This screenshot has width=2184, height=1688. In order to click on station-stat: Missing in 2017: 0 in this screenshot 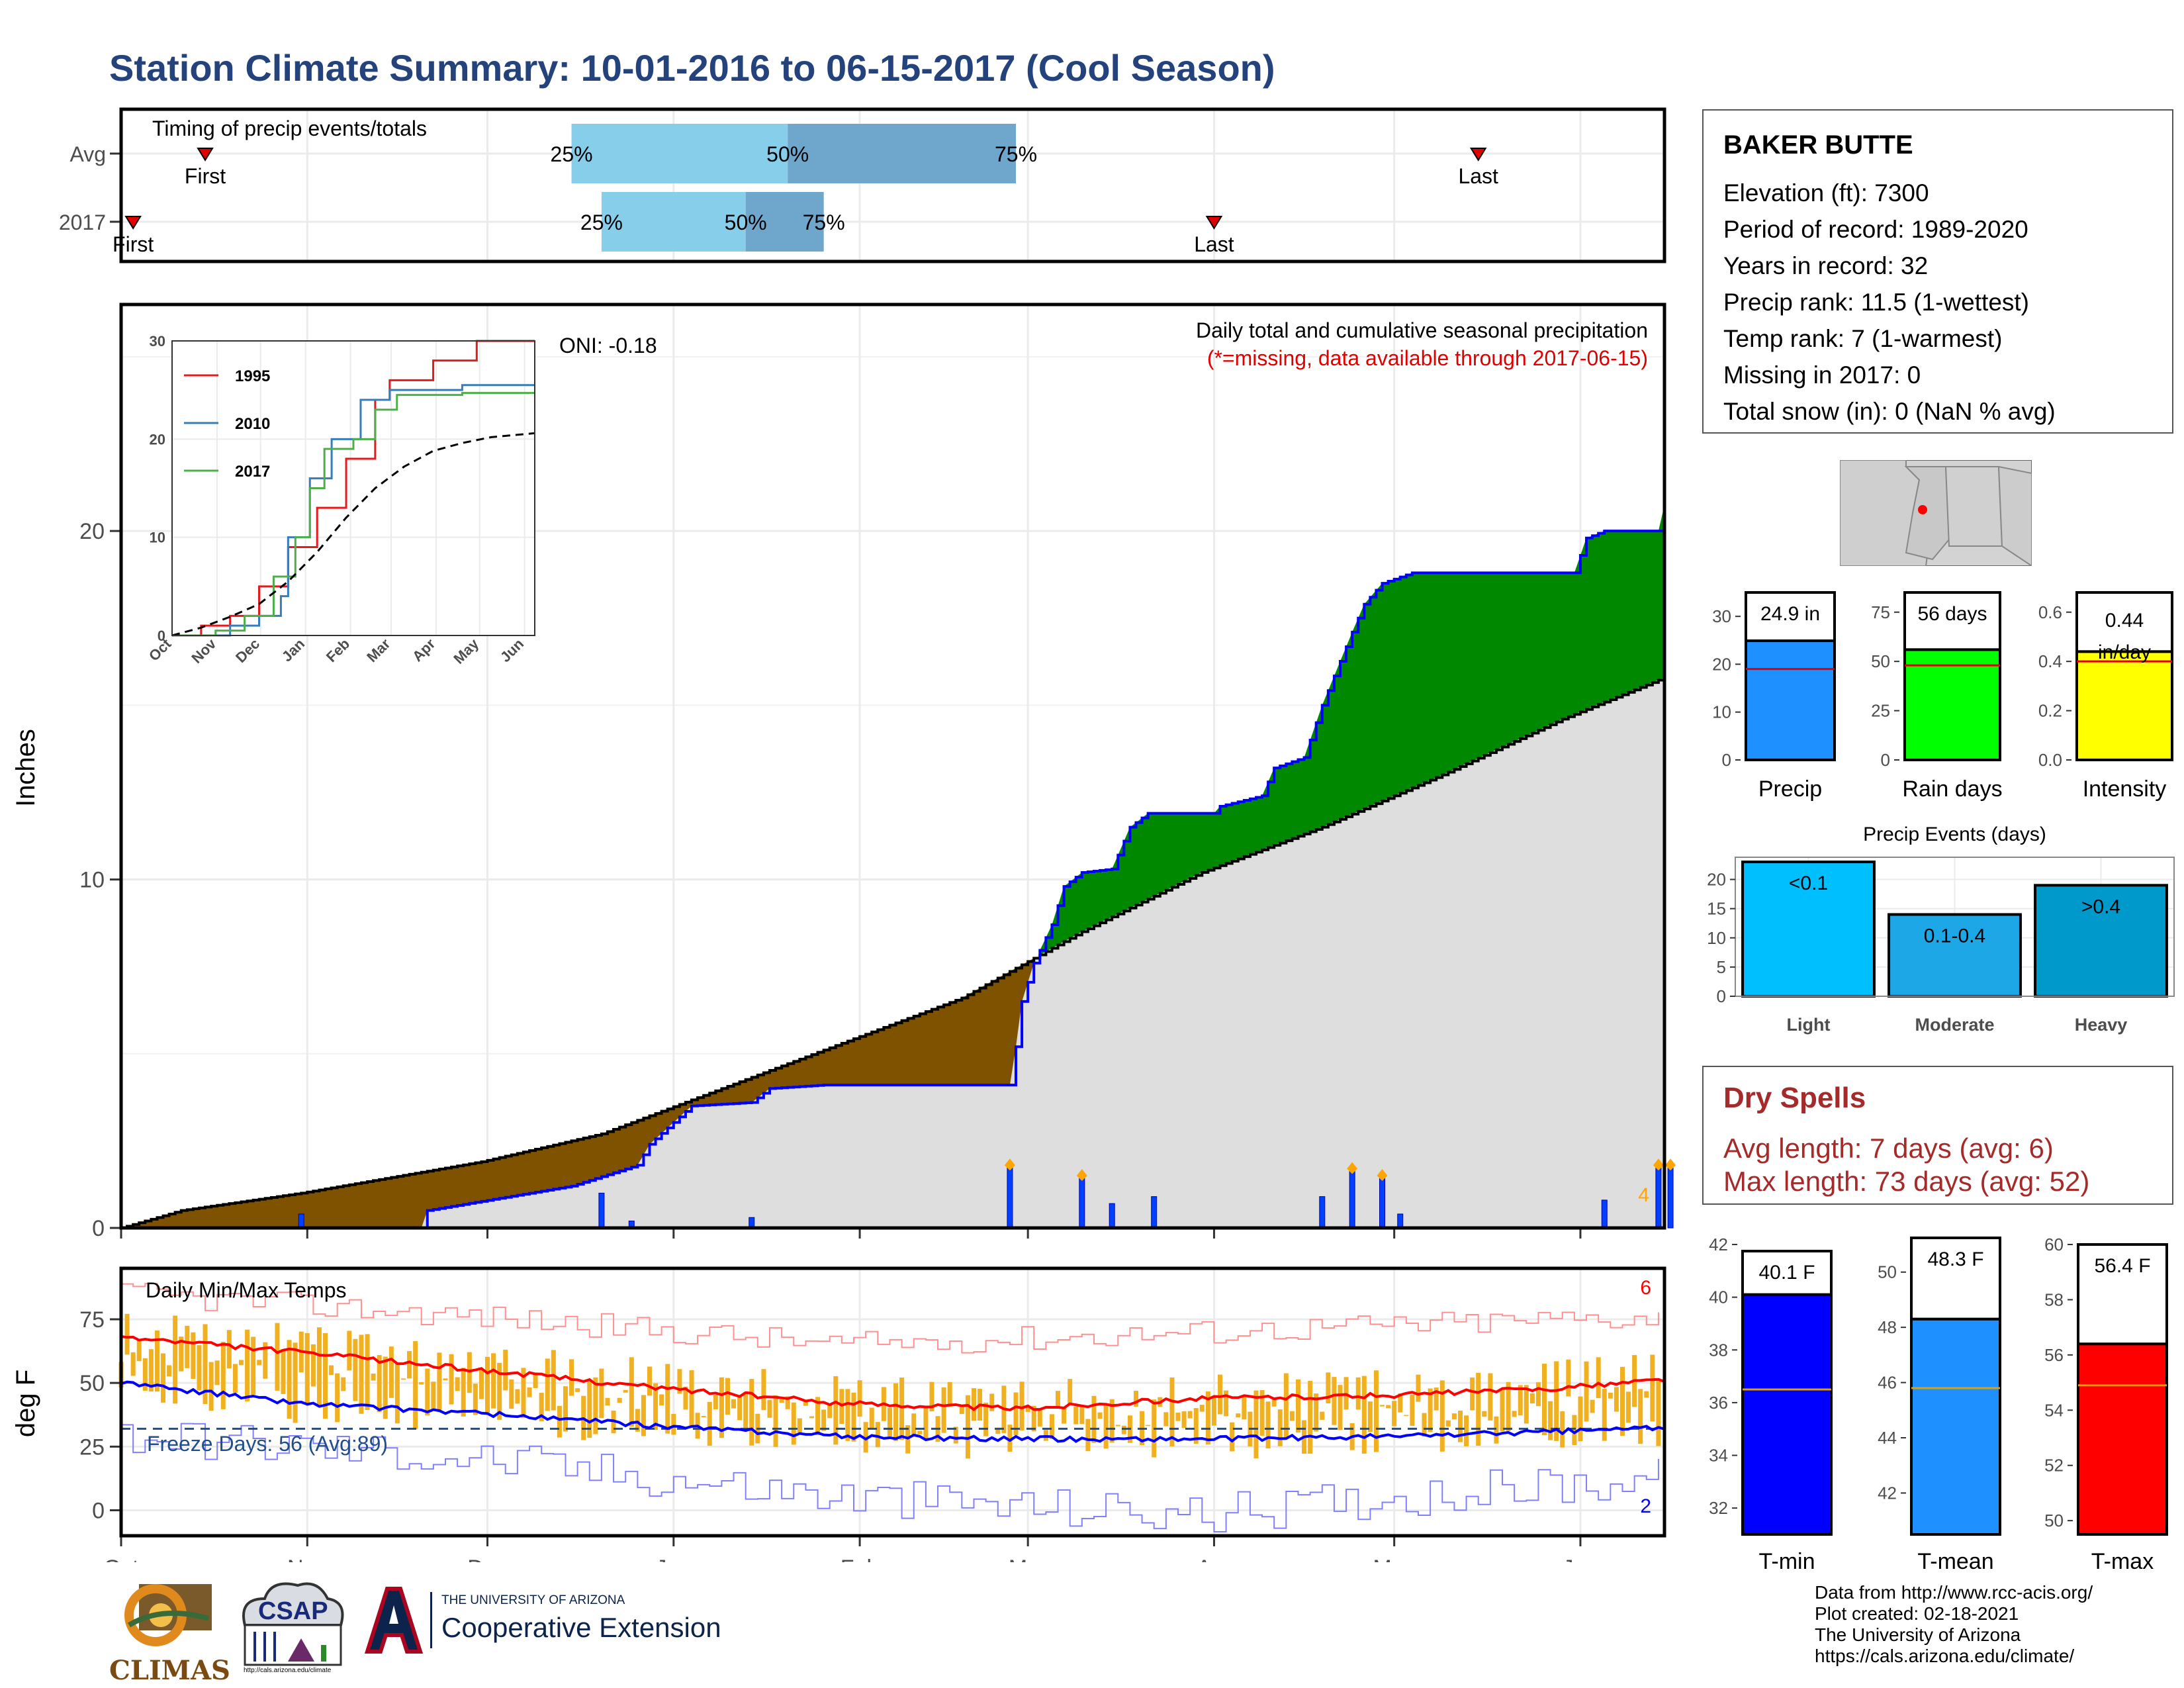, I will do `click(1822, 375)`.